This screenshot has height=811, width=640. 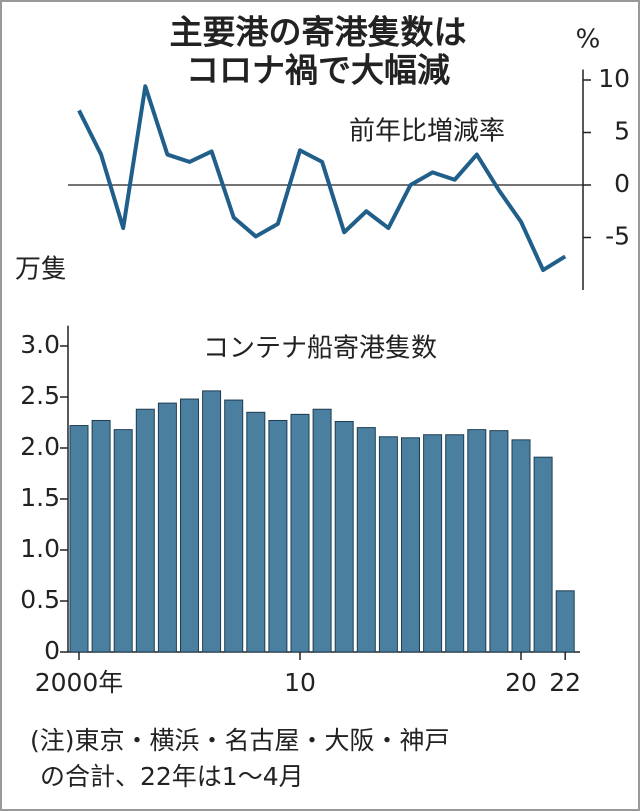 What do you see at coordinates (300, 682) in the screenshot?
I see `x-tick-label: 10` at bounding box center [300, 682].